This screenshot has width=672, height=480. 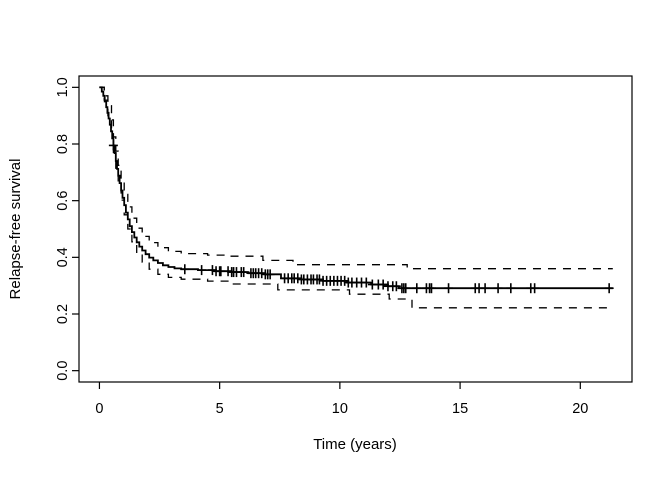 I want to click on y-tick-label: 1.0, so click(x=63, y=87).